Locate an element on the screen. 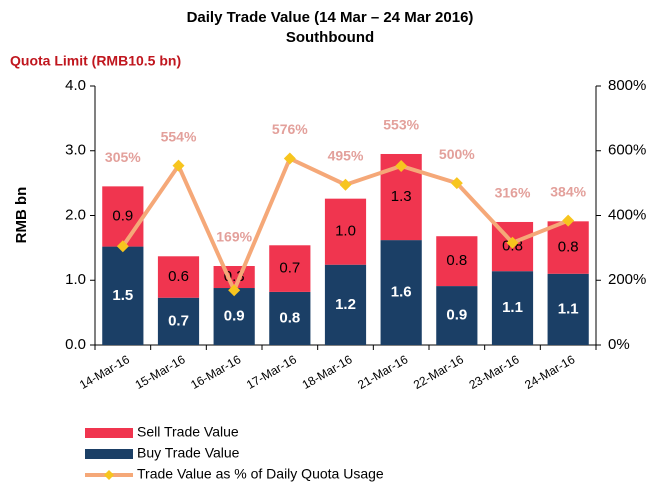 The image size is (661, 486). x-tick-label: 17-Mar-16 is located at coordinates (271, 372).